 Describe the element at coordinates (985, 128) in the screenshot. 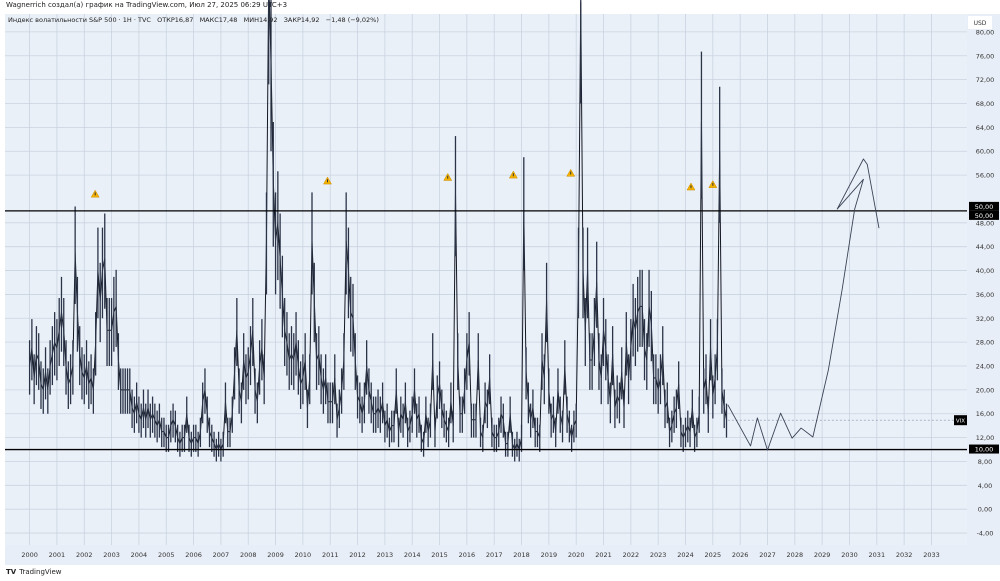

I see `y-tick-label: 64,00` at that location.